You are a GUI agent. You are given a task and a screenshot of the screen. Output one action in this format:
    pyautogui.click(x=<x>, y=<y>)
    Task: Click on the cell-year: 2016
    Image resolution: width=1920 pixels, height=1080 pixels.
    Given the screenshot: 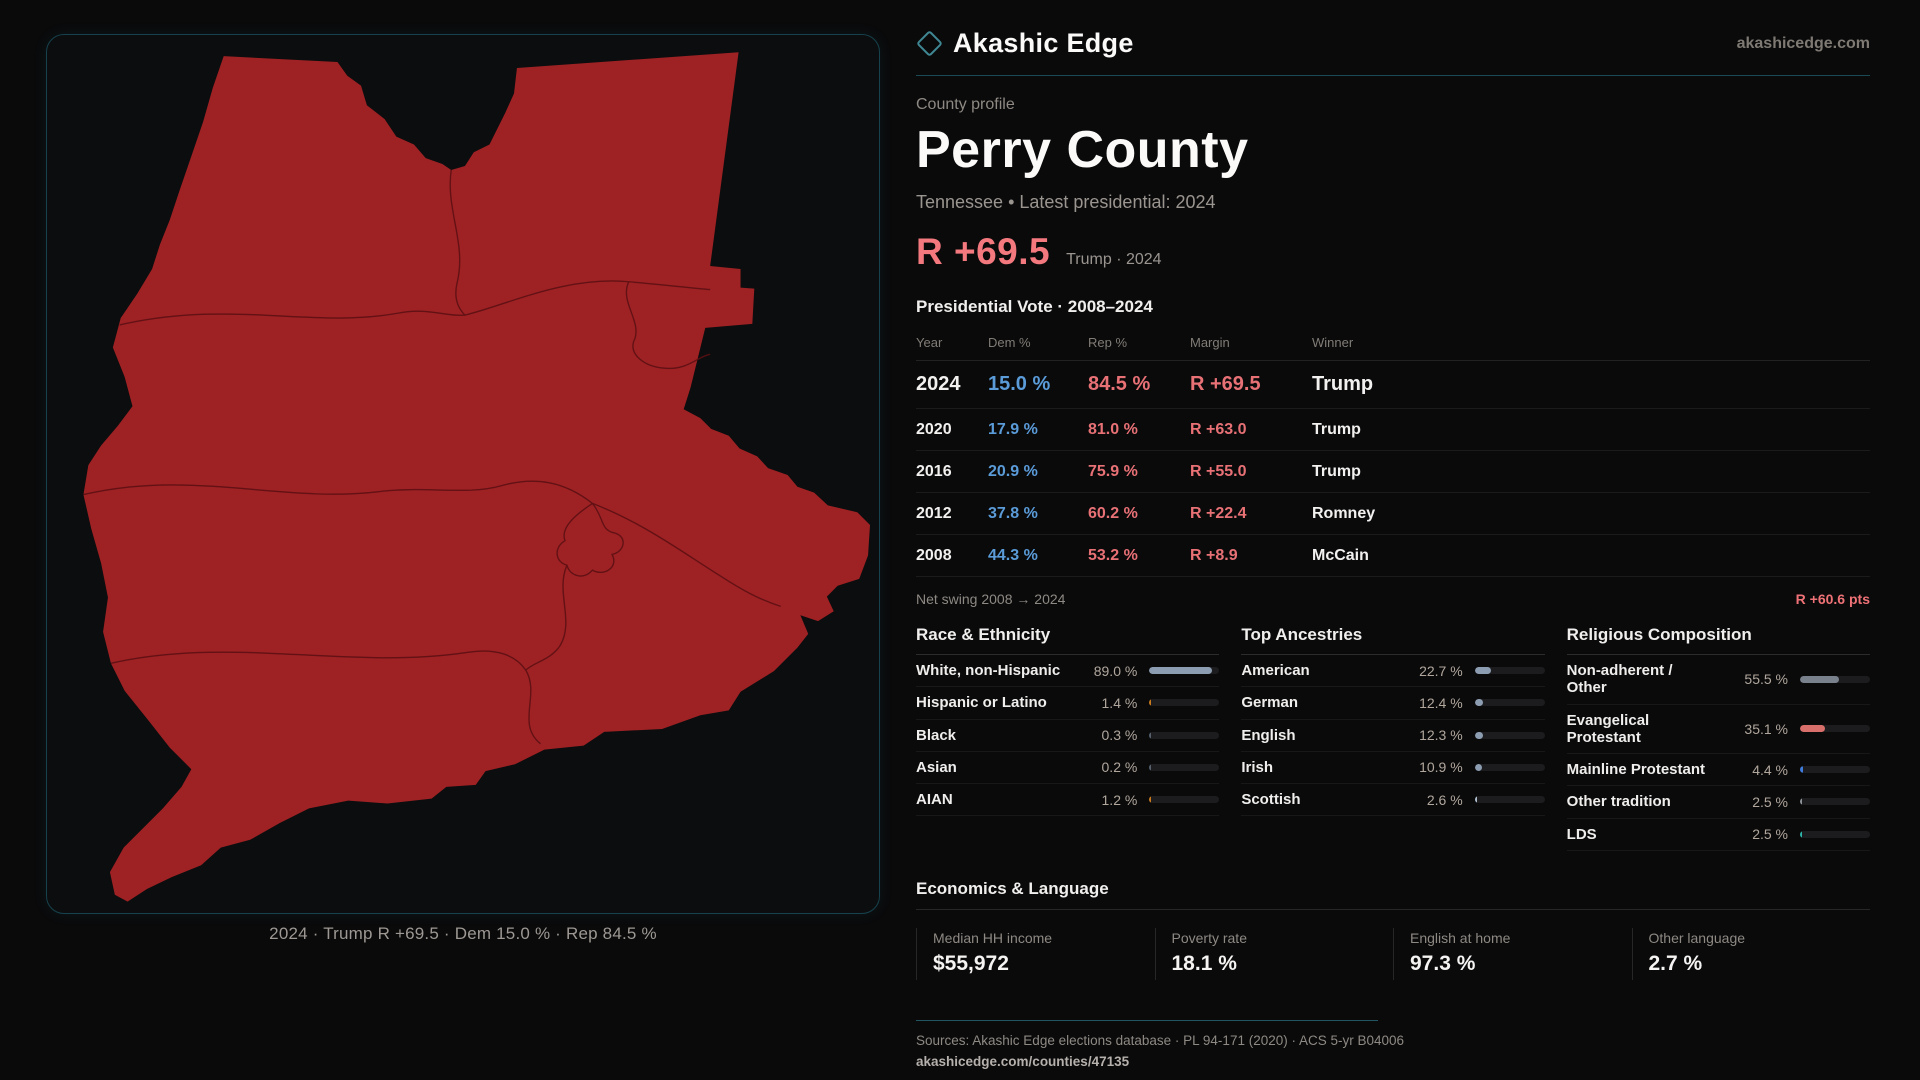 What is the action you would take?
    pyautogui.click(x=934, y=471)
    